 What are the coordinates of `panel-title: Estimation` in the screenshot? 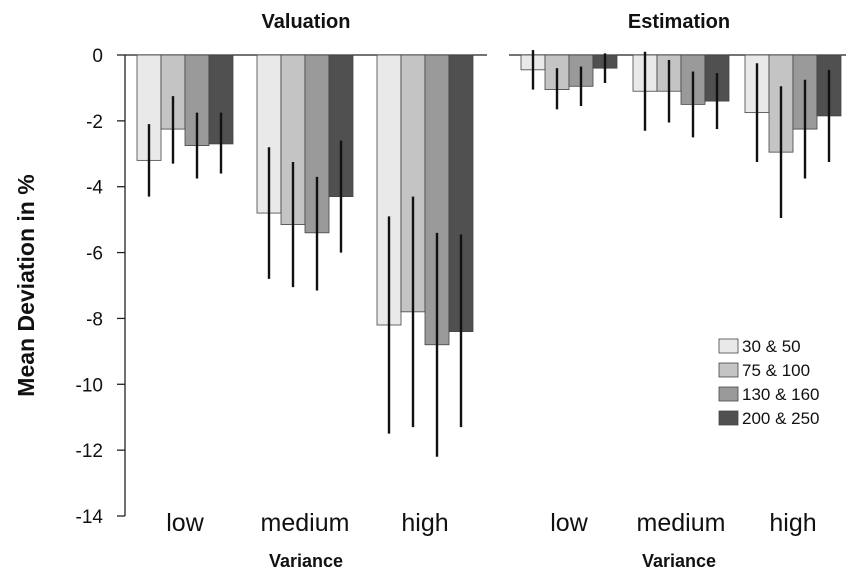 It's located at (679, 22).